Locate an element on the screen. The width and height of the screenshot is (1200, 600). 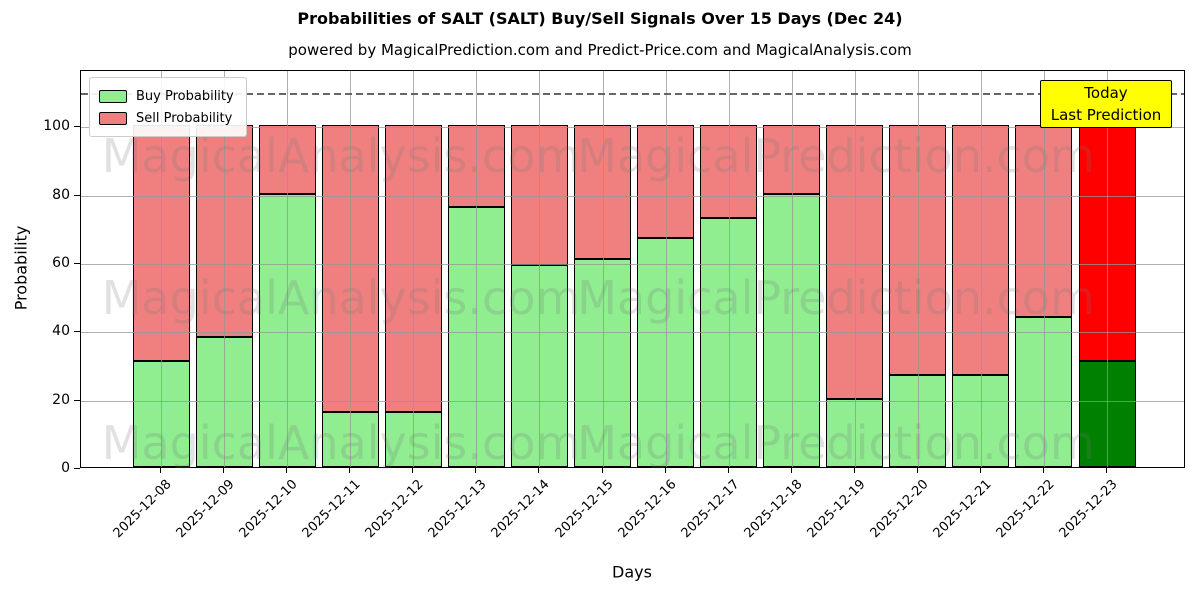
x-tick-label: 2025-12-19 is located at coordinates (836, 509).